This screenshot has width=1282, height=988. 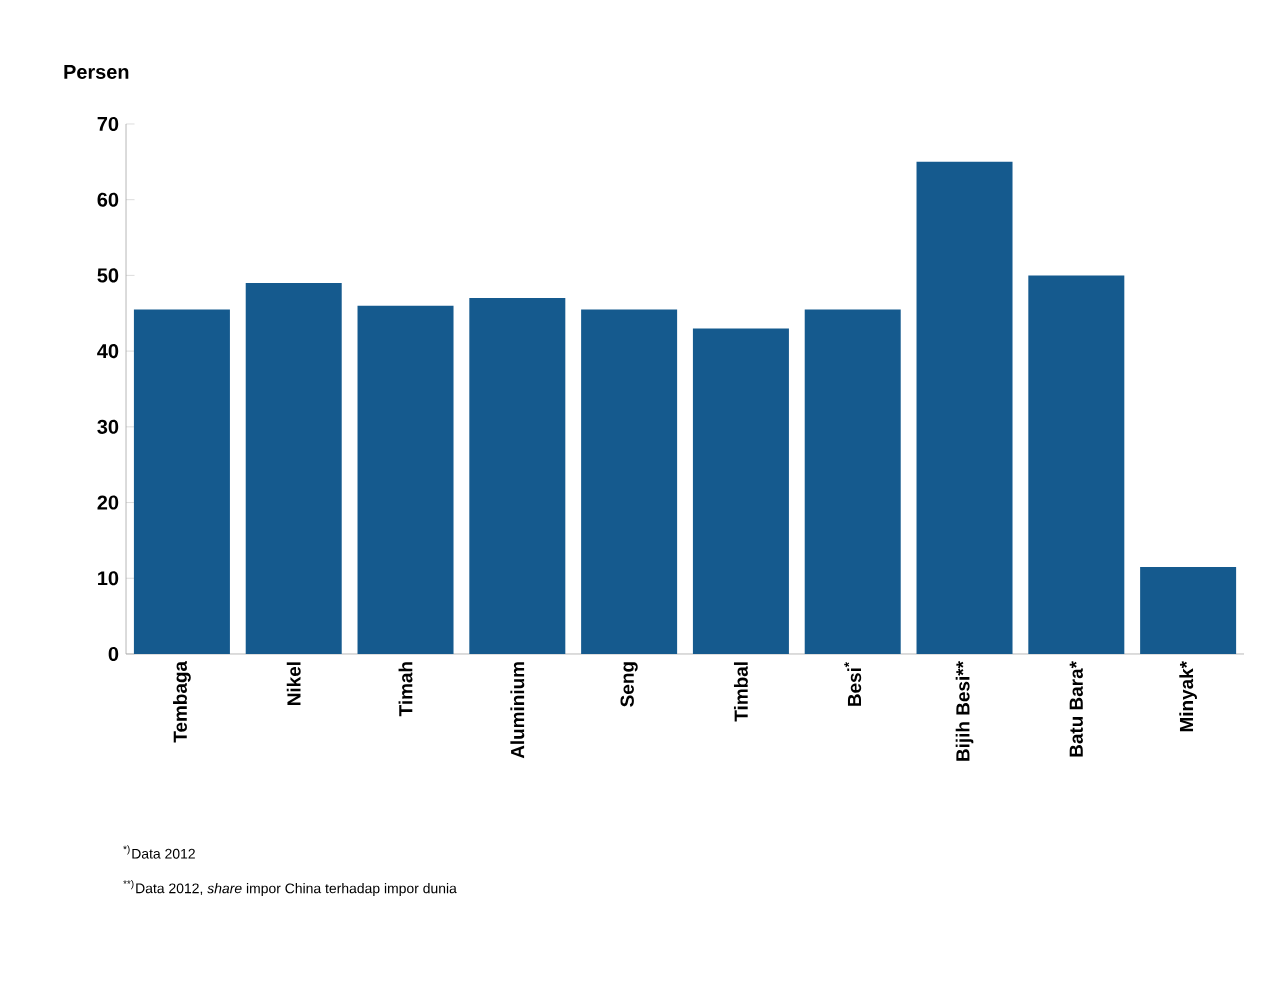 What do you see at coordinates (405, 689) in the screenshot?
I see `x-tick-label: Timah` at bounding box center [405, 689].